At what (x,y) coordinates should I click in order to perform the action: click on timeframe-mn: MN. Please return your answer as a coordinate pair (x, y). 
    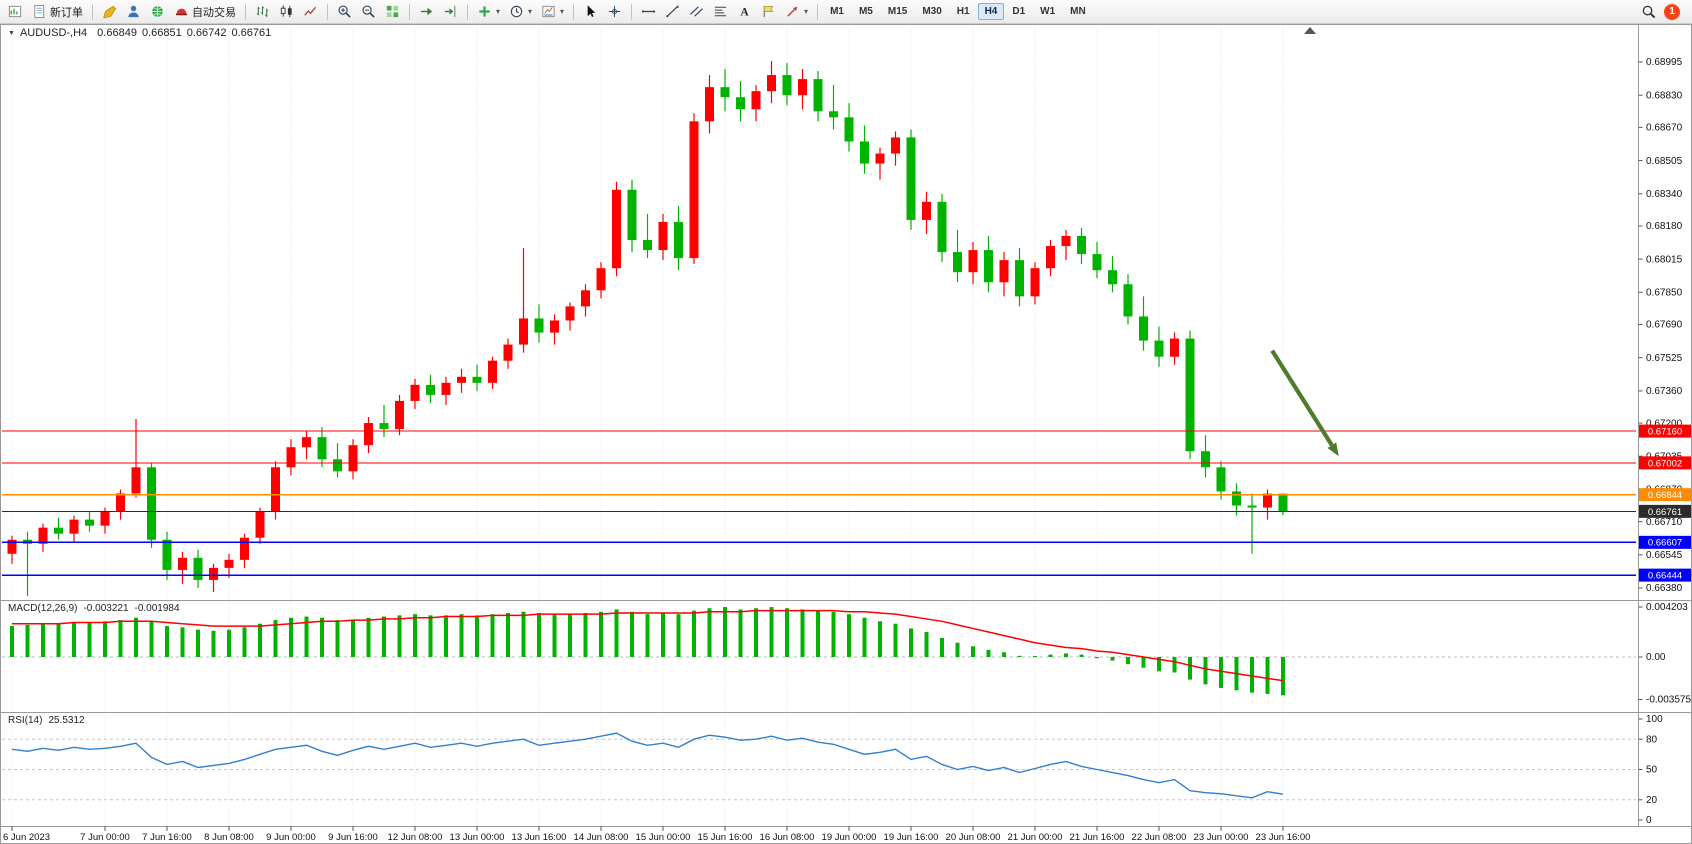
    Looking at the image, I should click on (1078, 11).